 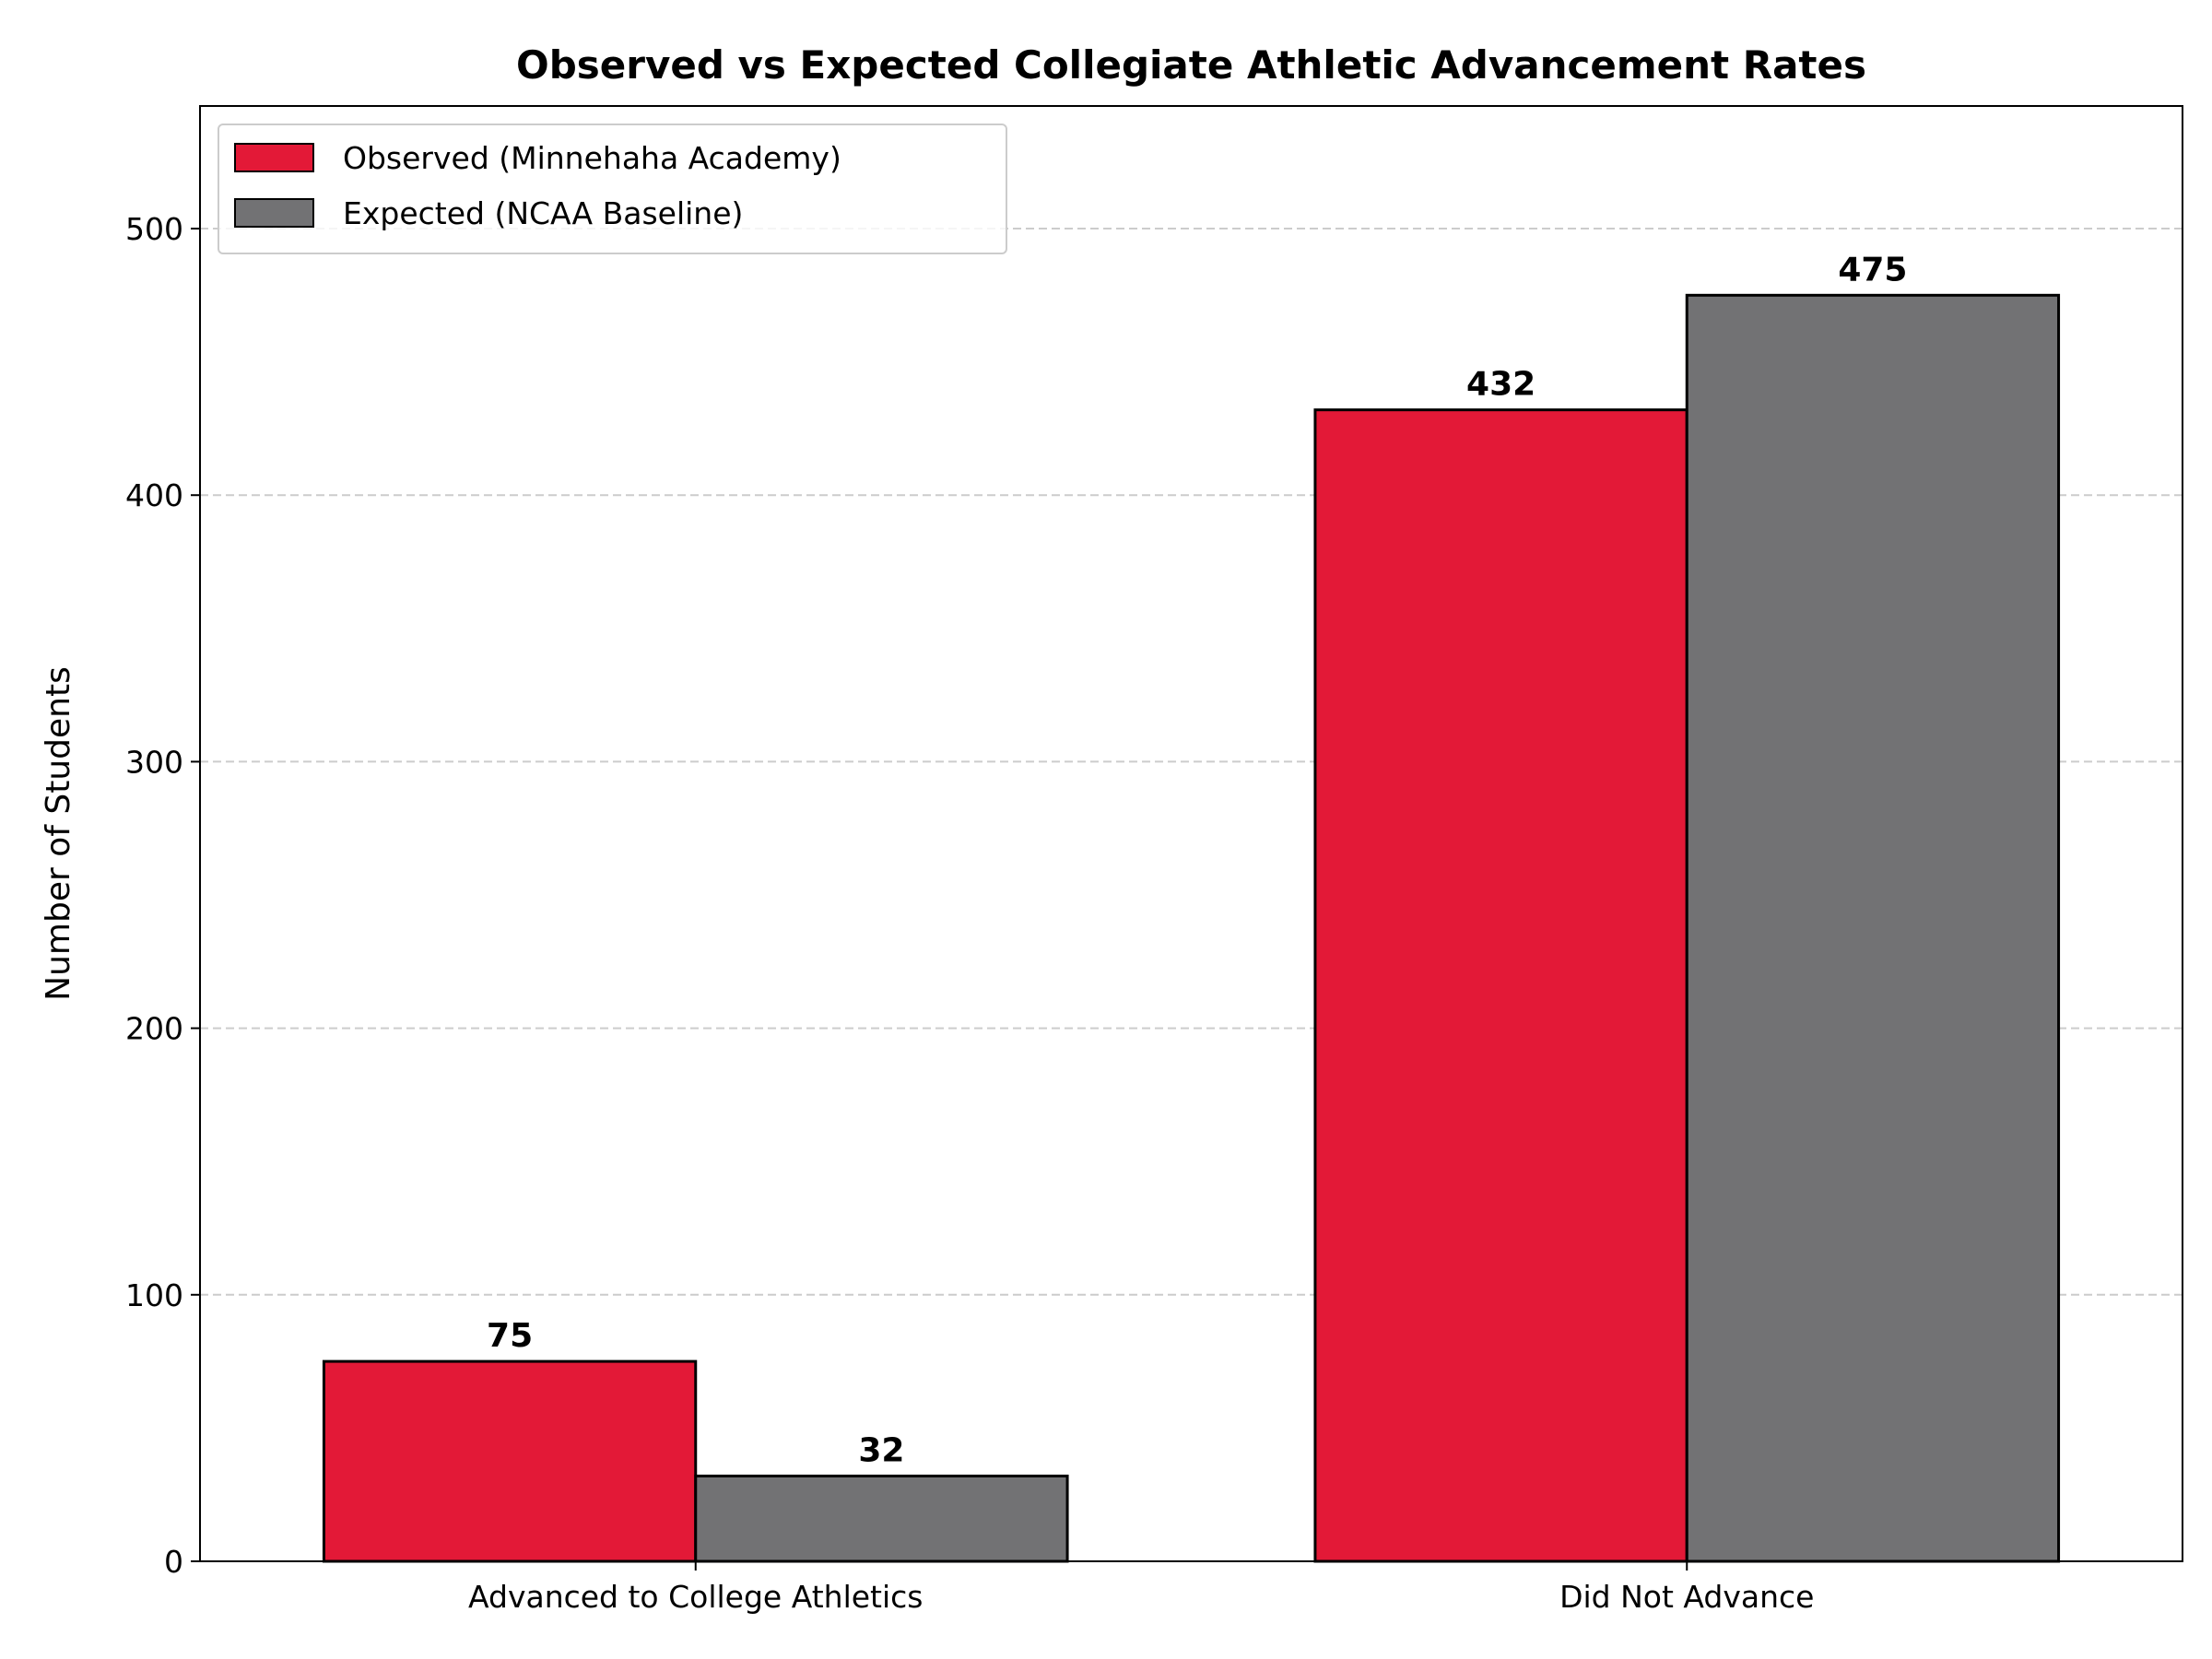 I want to click on x-tick-label: Advanced to College Athletics, so click(x=696, y=1597).